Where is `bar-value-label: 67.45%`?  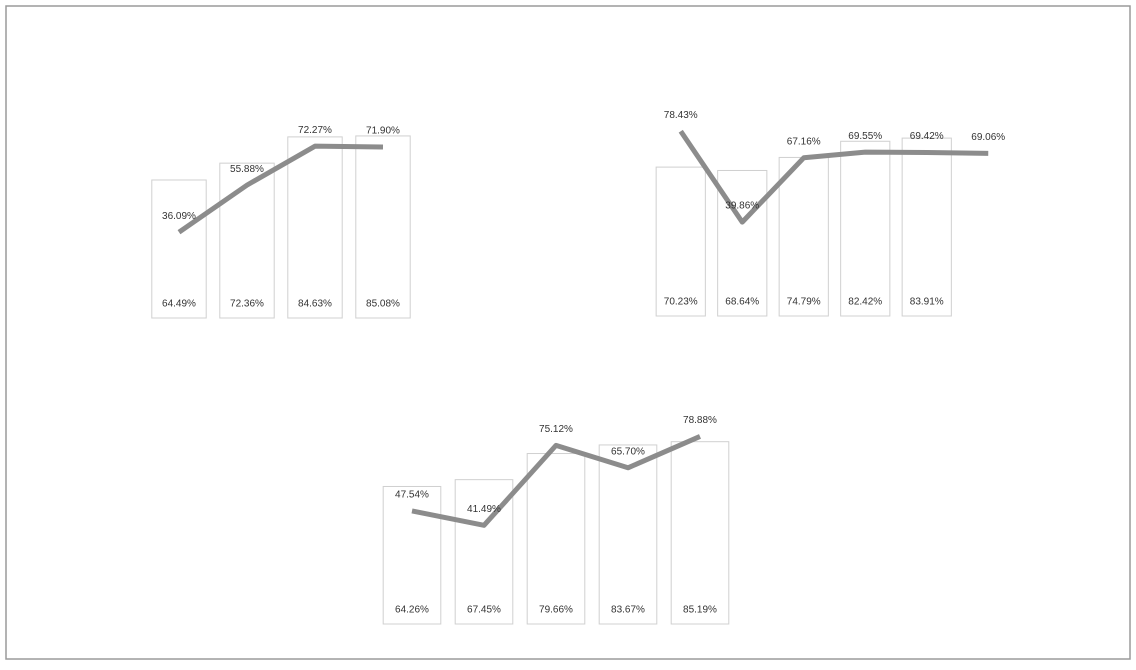 bar-value-label: 67.45% is located at coordinates (484, 610).